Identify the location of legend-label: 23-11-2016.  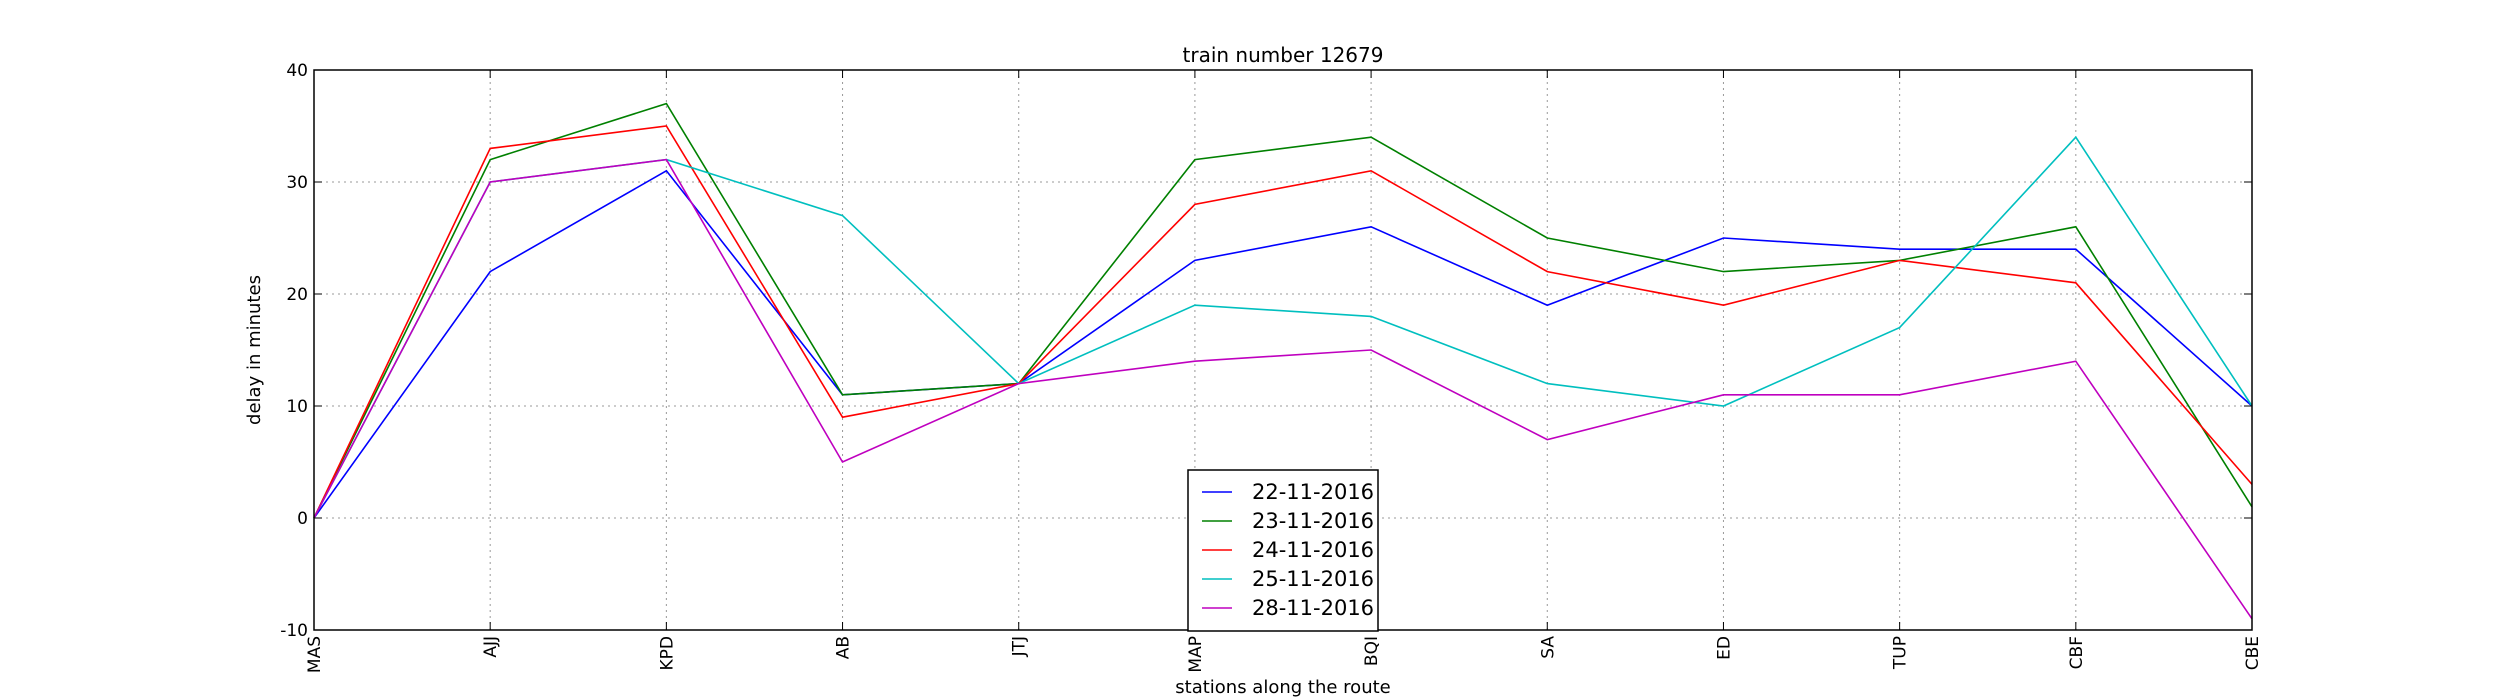
(1313, 521).